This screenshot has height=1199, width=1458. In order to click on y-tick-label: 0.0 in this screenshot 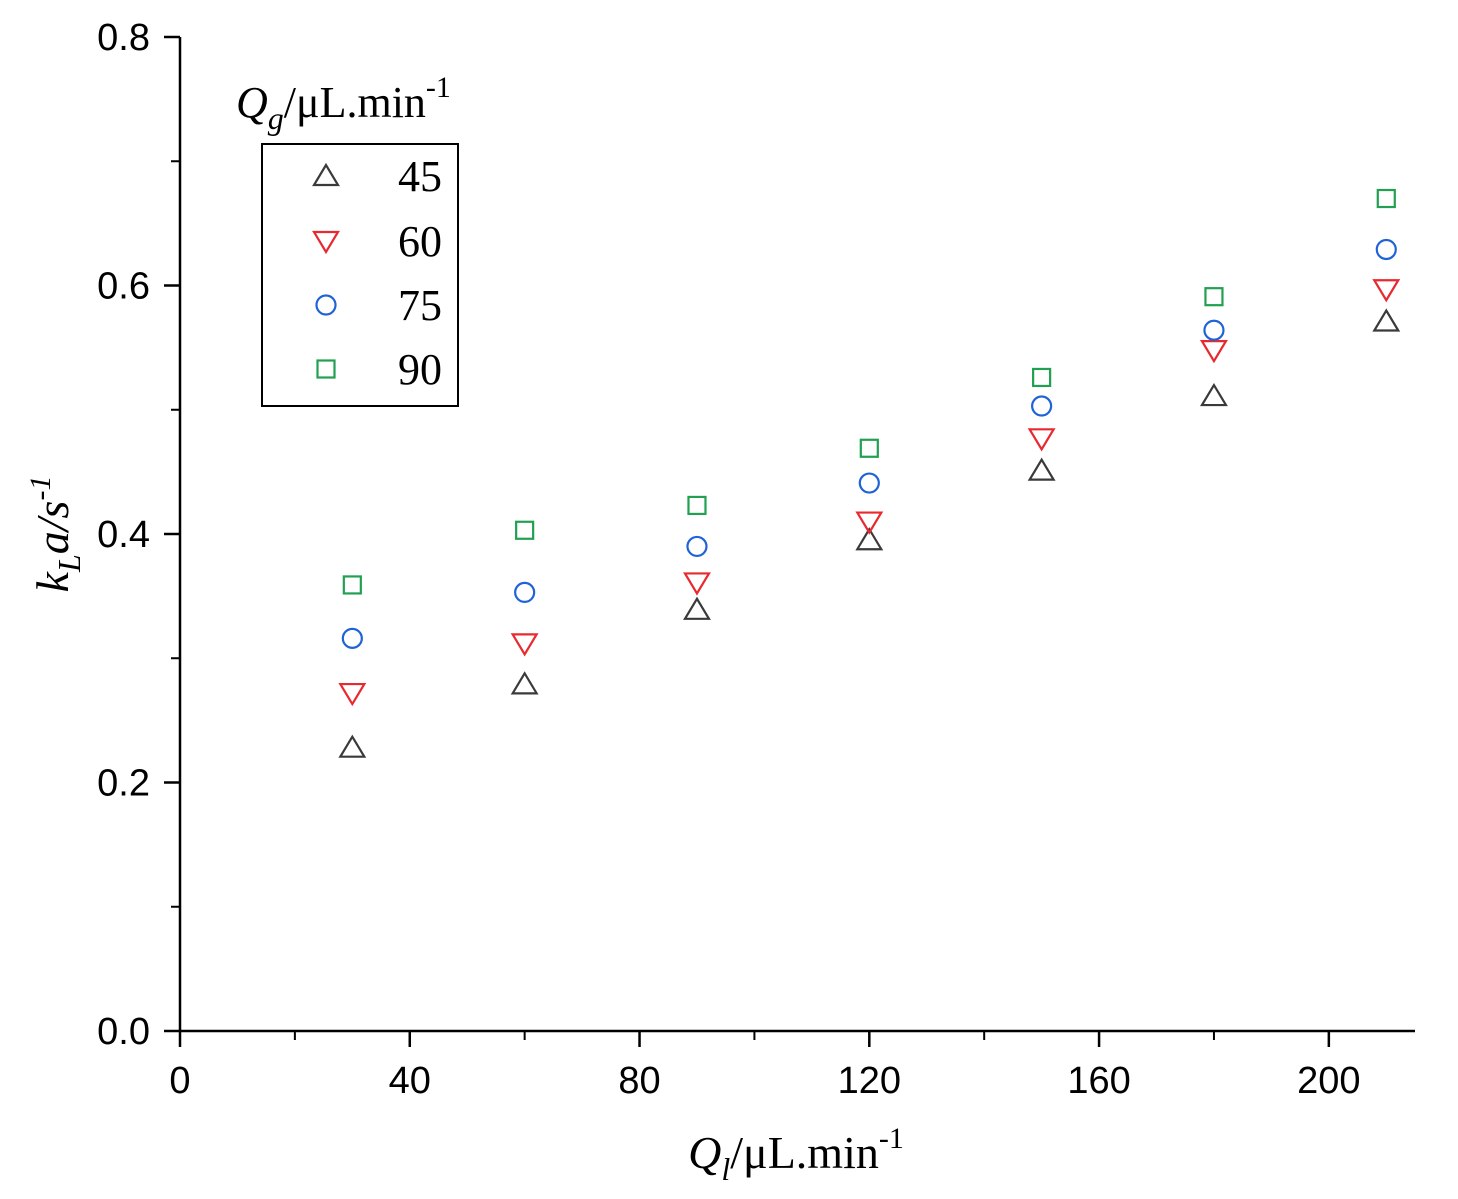, I will do `click(123, 1032)`.